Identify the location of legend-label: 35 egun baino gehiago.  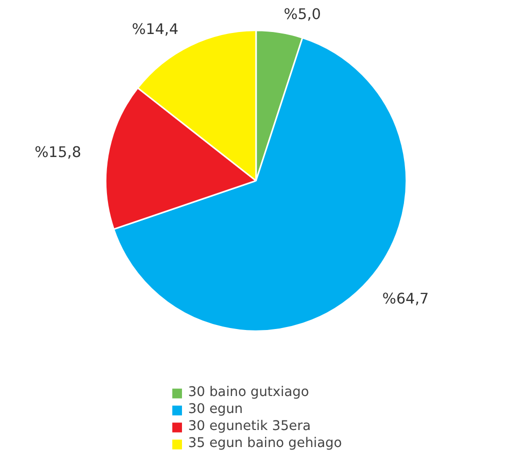
(265, 443).